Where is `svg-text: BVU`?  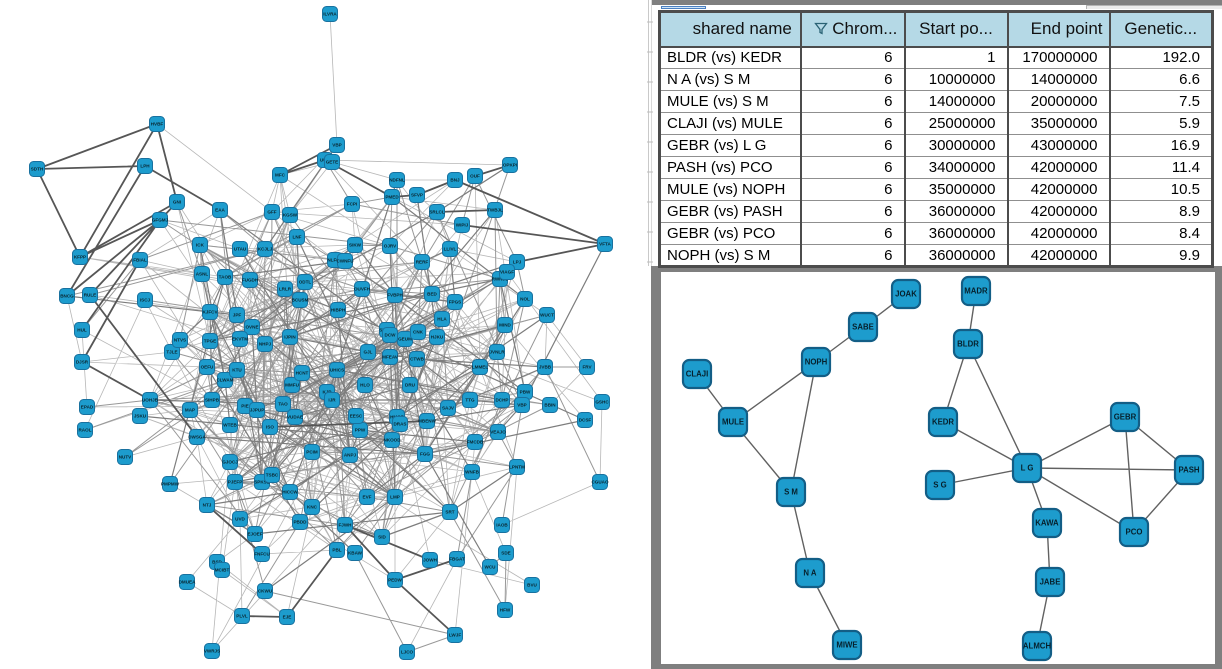 svg-text: BVU is located at coordinates (532, 585).